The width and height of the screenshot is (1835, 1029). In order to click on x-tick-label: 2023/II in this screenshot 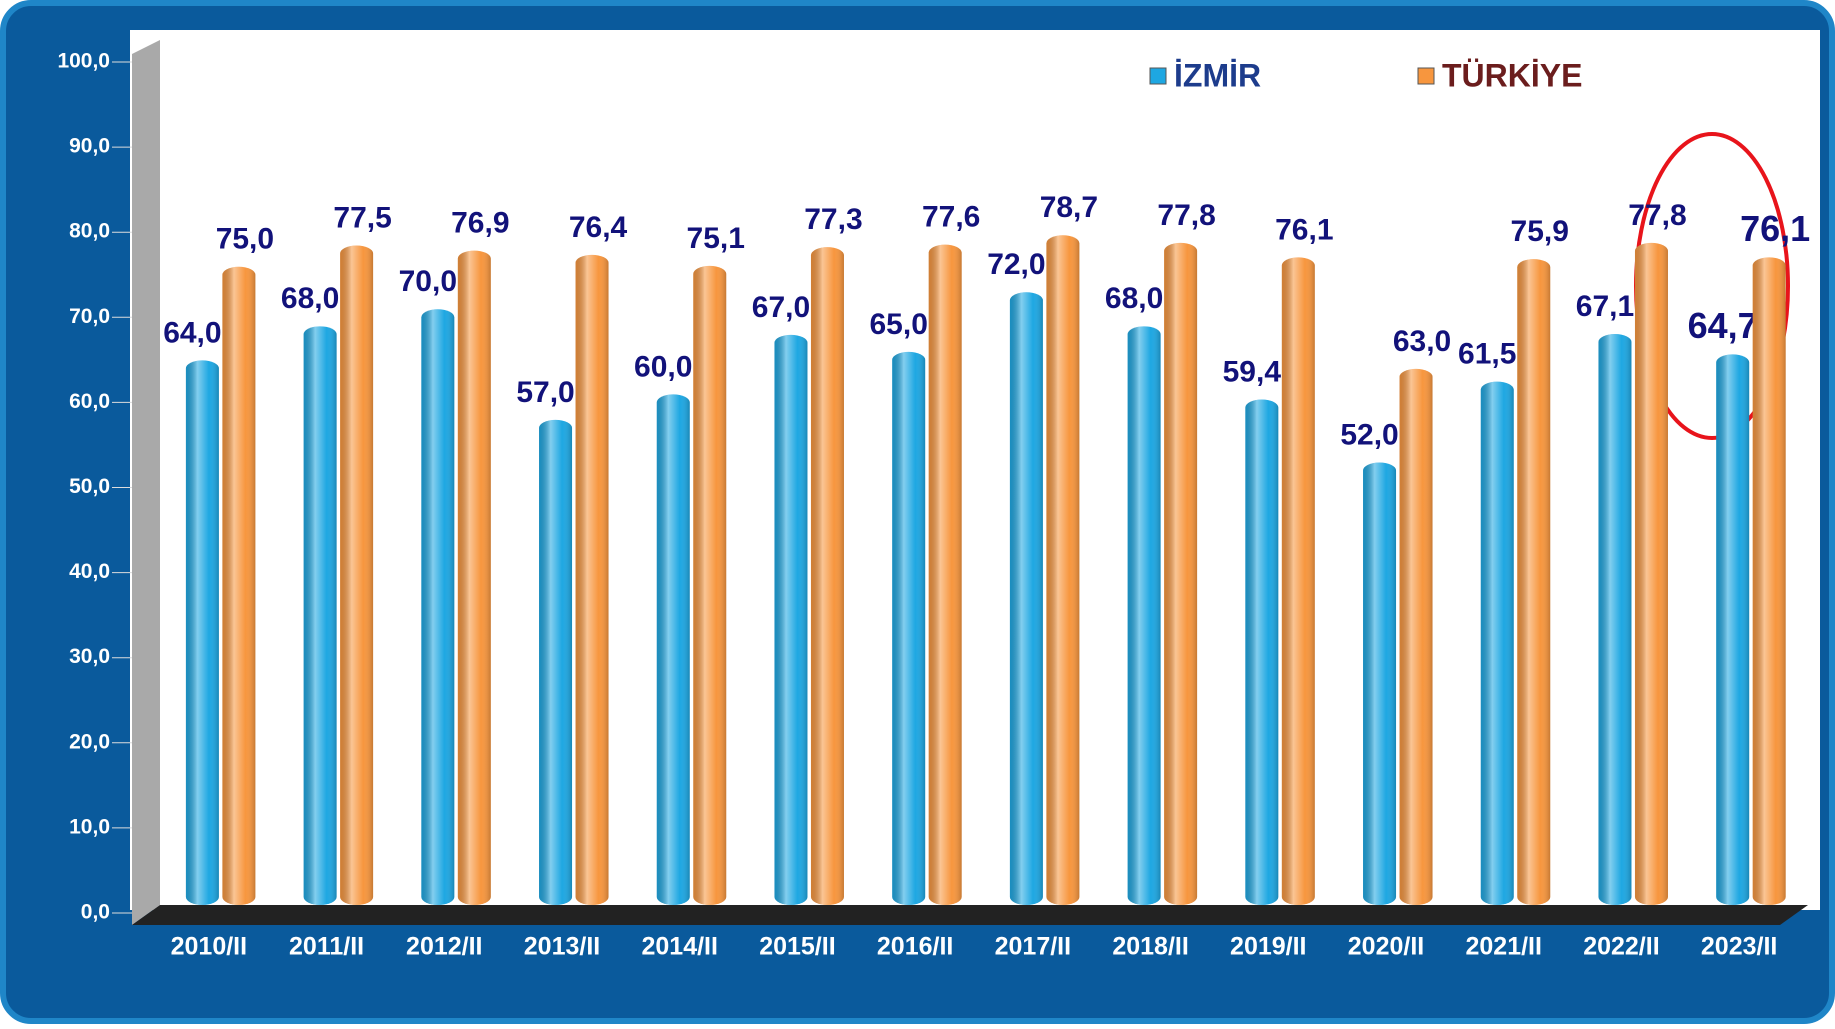, I will do `click(1739, 947)`.